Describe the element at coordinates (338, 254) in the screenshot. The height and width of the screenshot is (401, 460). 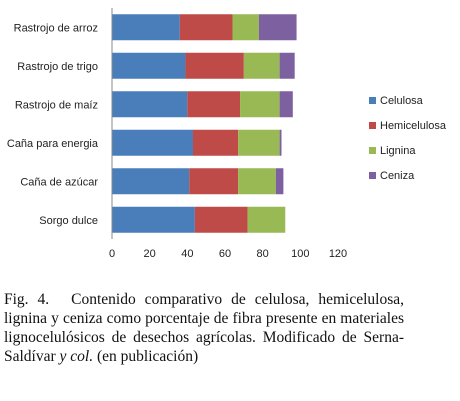
I see `x-tick-label: 120` at that location.